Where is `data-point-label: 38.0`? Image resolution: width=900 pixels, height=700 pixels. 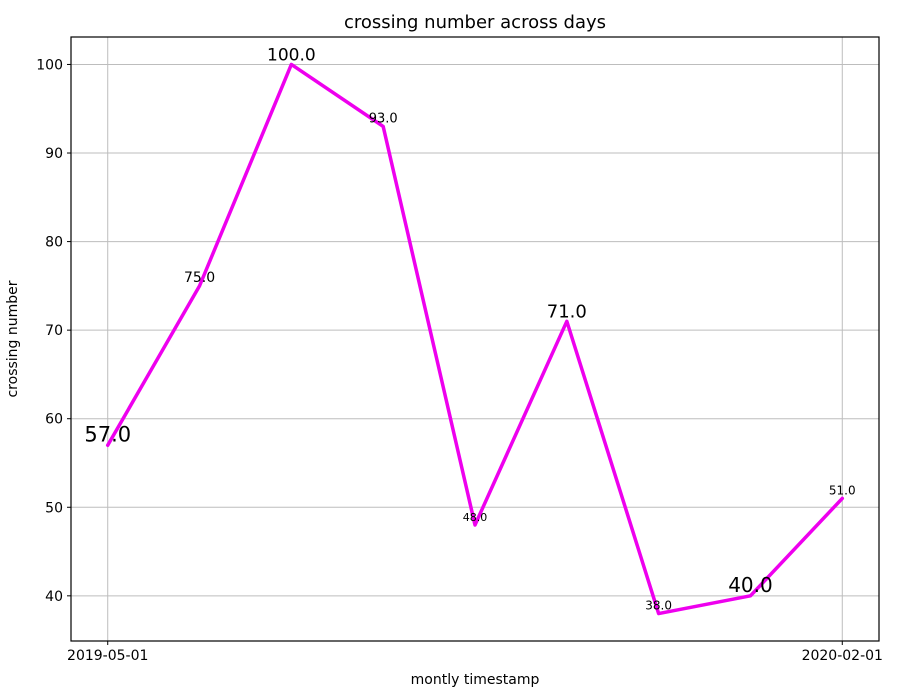
data-point-label: 38.0 is located at coordinates (658, 606).